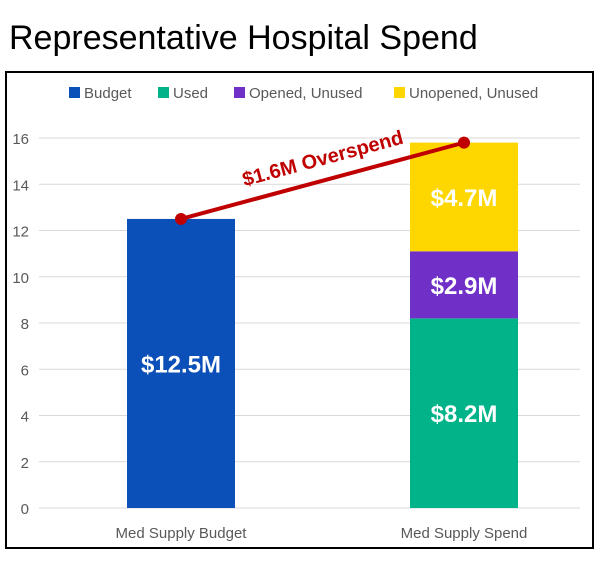 The width and height of the screenshot is (600, 563). I want to click on data-label: $2.9M, so click(464, 286).